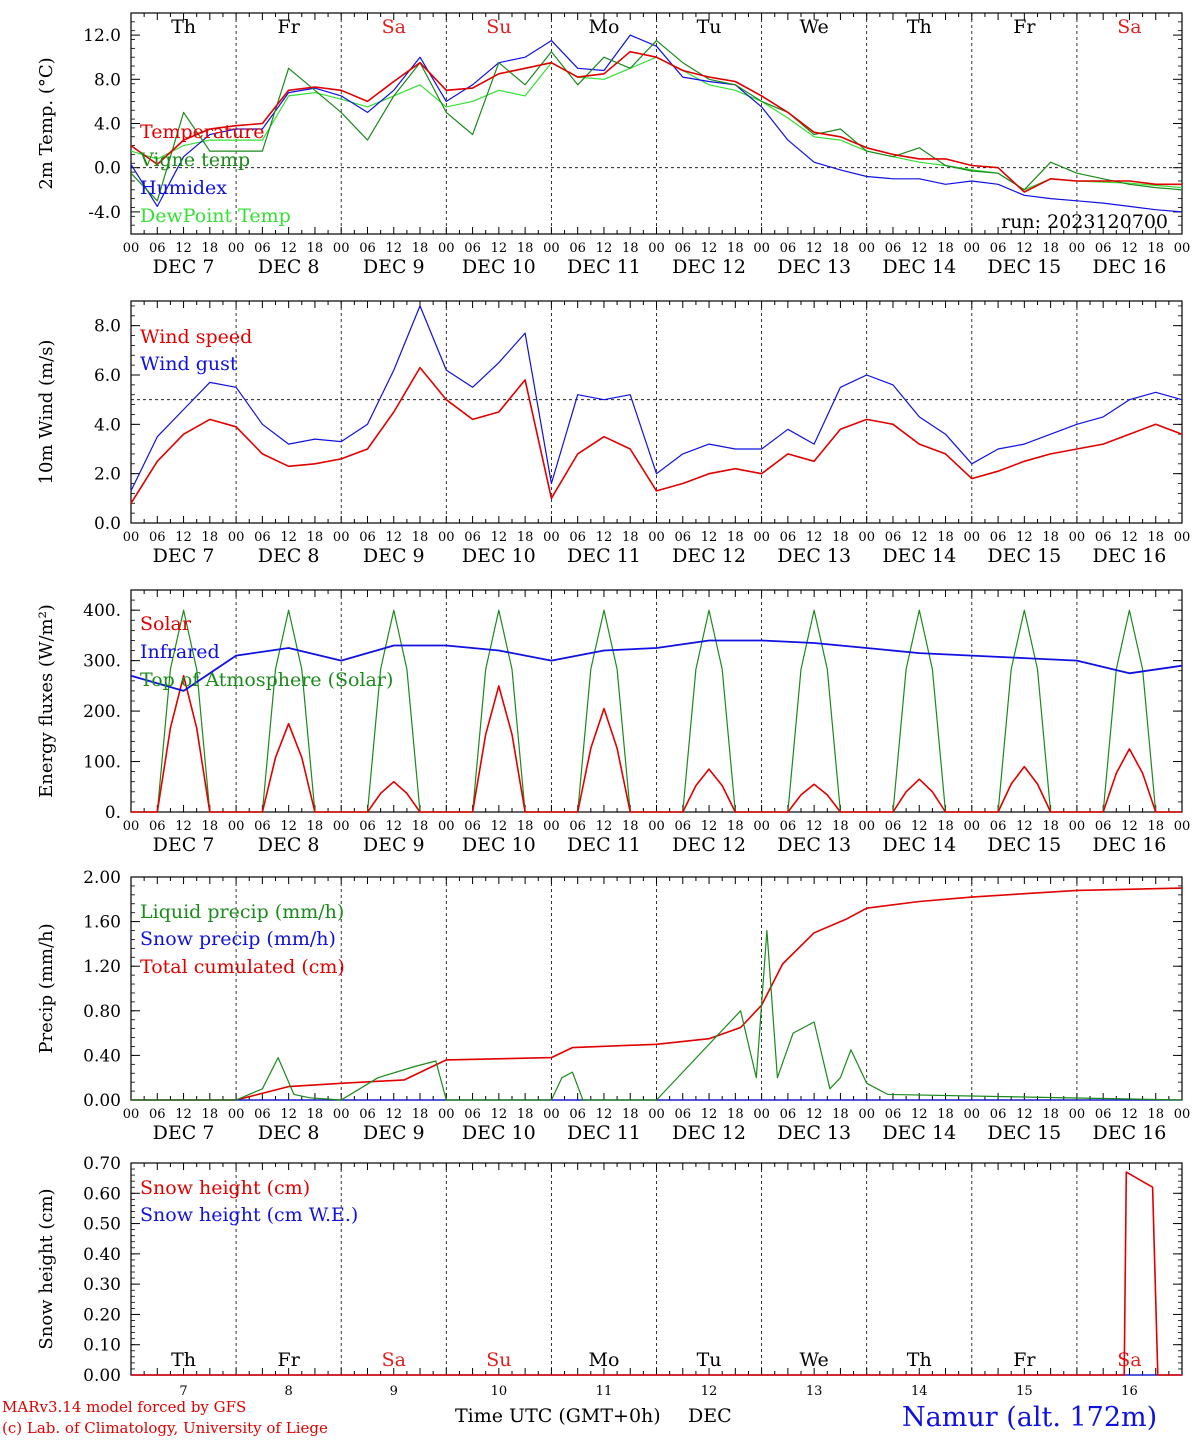  Describe the element at coordinates (249, 1215) in the screenshot. I see `legend-entry: Snow height (cm W.E.)` at that location.